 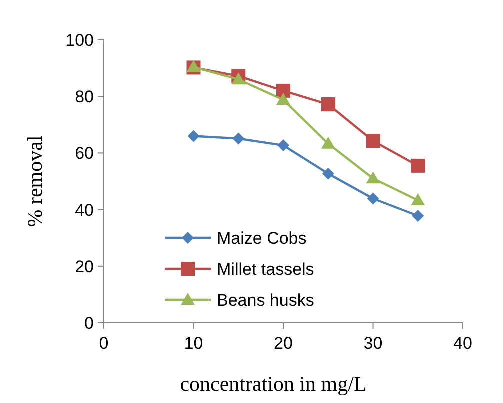 What do you see at coordinates (262, 238) in the screenshot?
I see `legend-label: Maize Cobs` at bounding box center [262, 238].